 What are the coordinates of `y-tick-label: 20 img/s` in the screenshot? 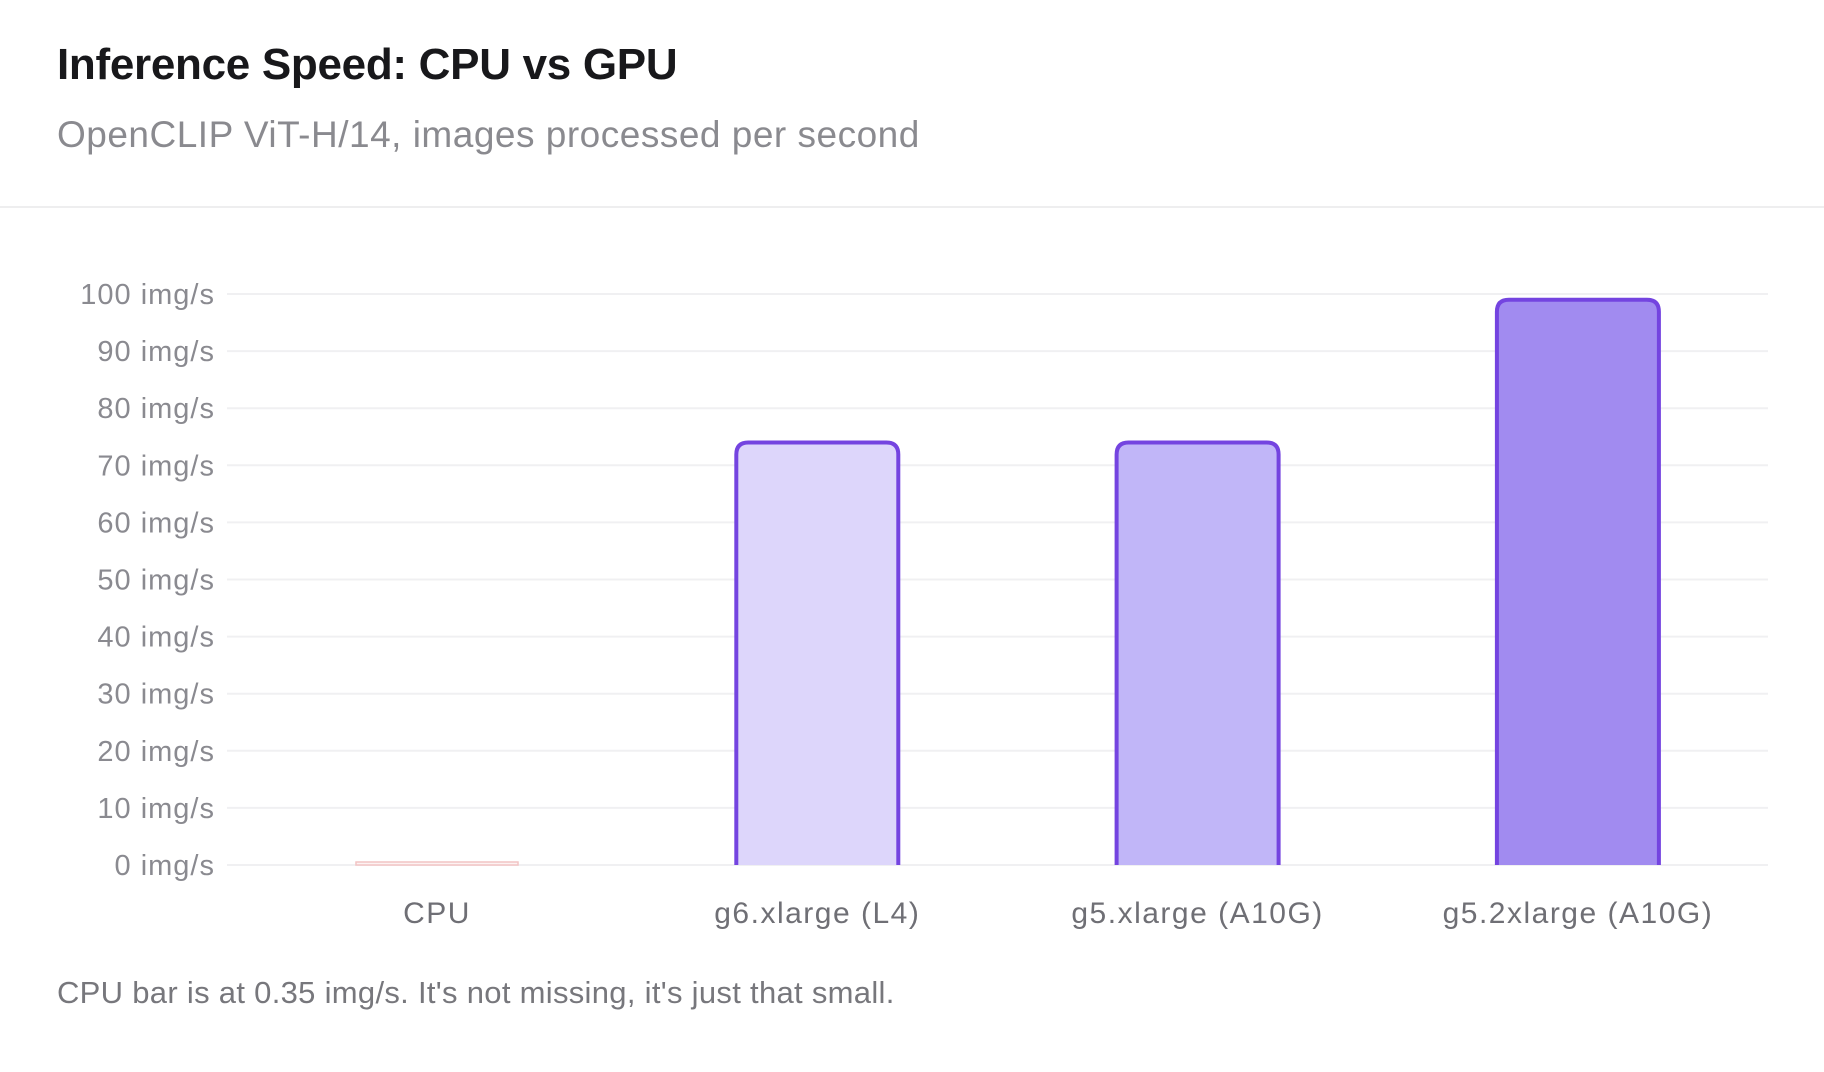 It's located at (156, 752).